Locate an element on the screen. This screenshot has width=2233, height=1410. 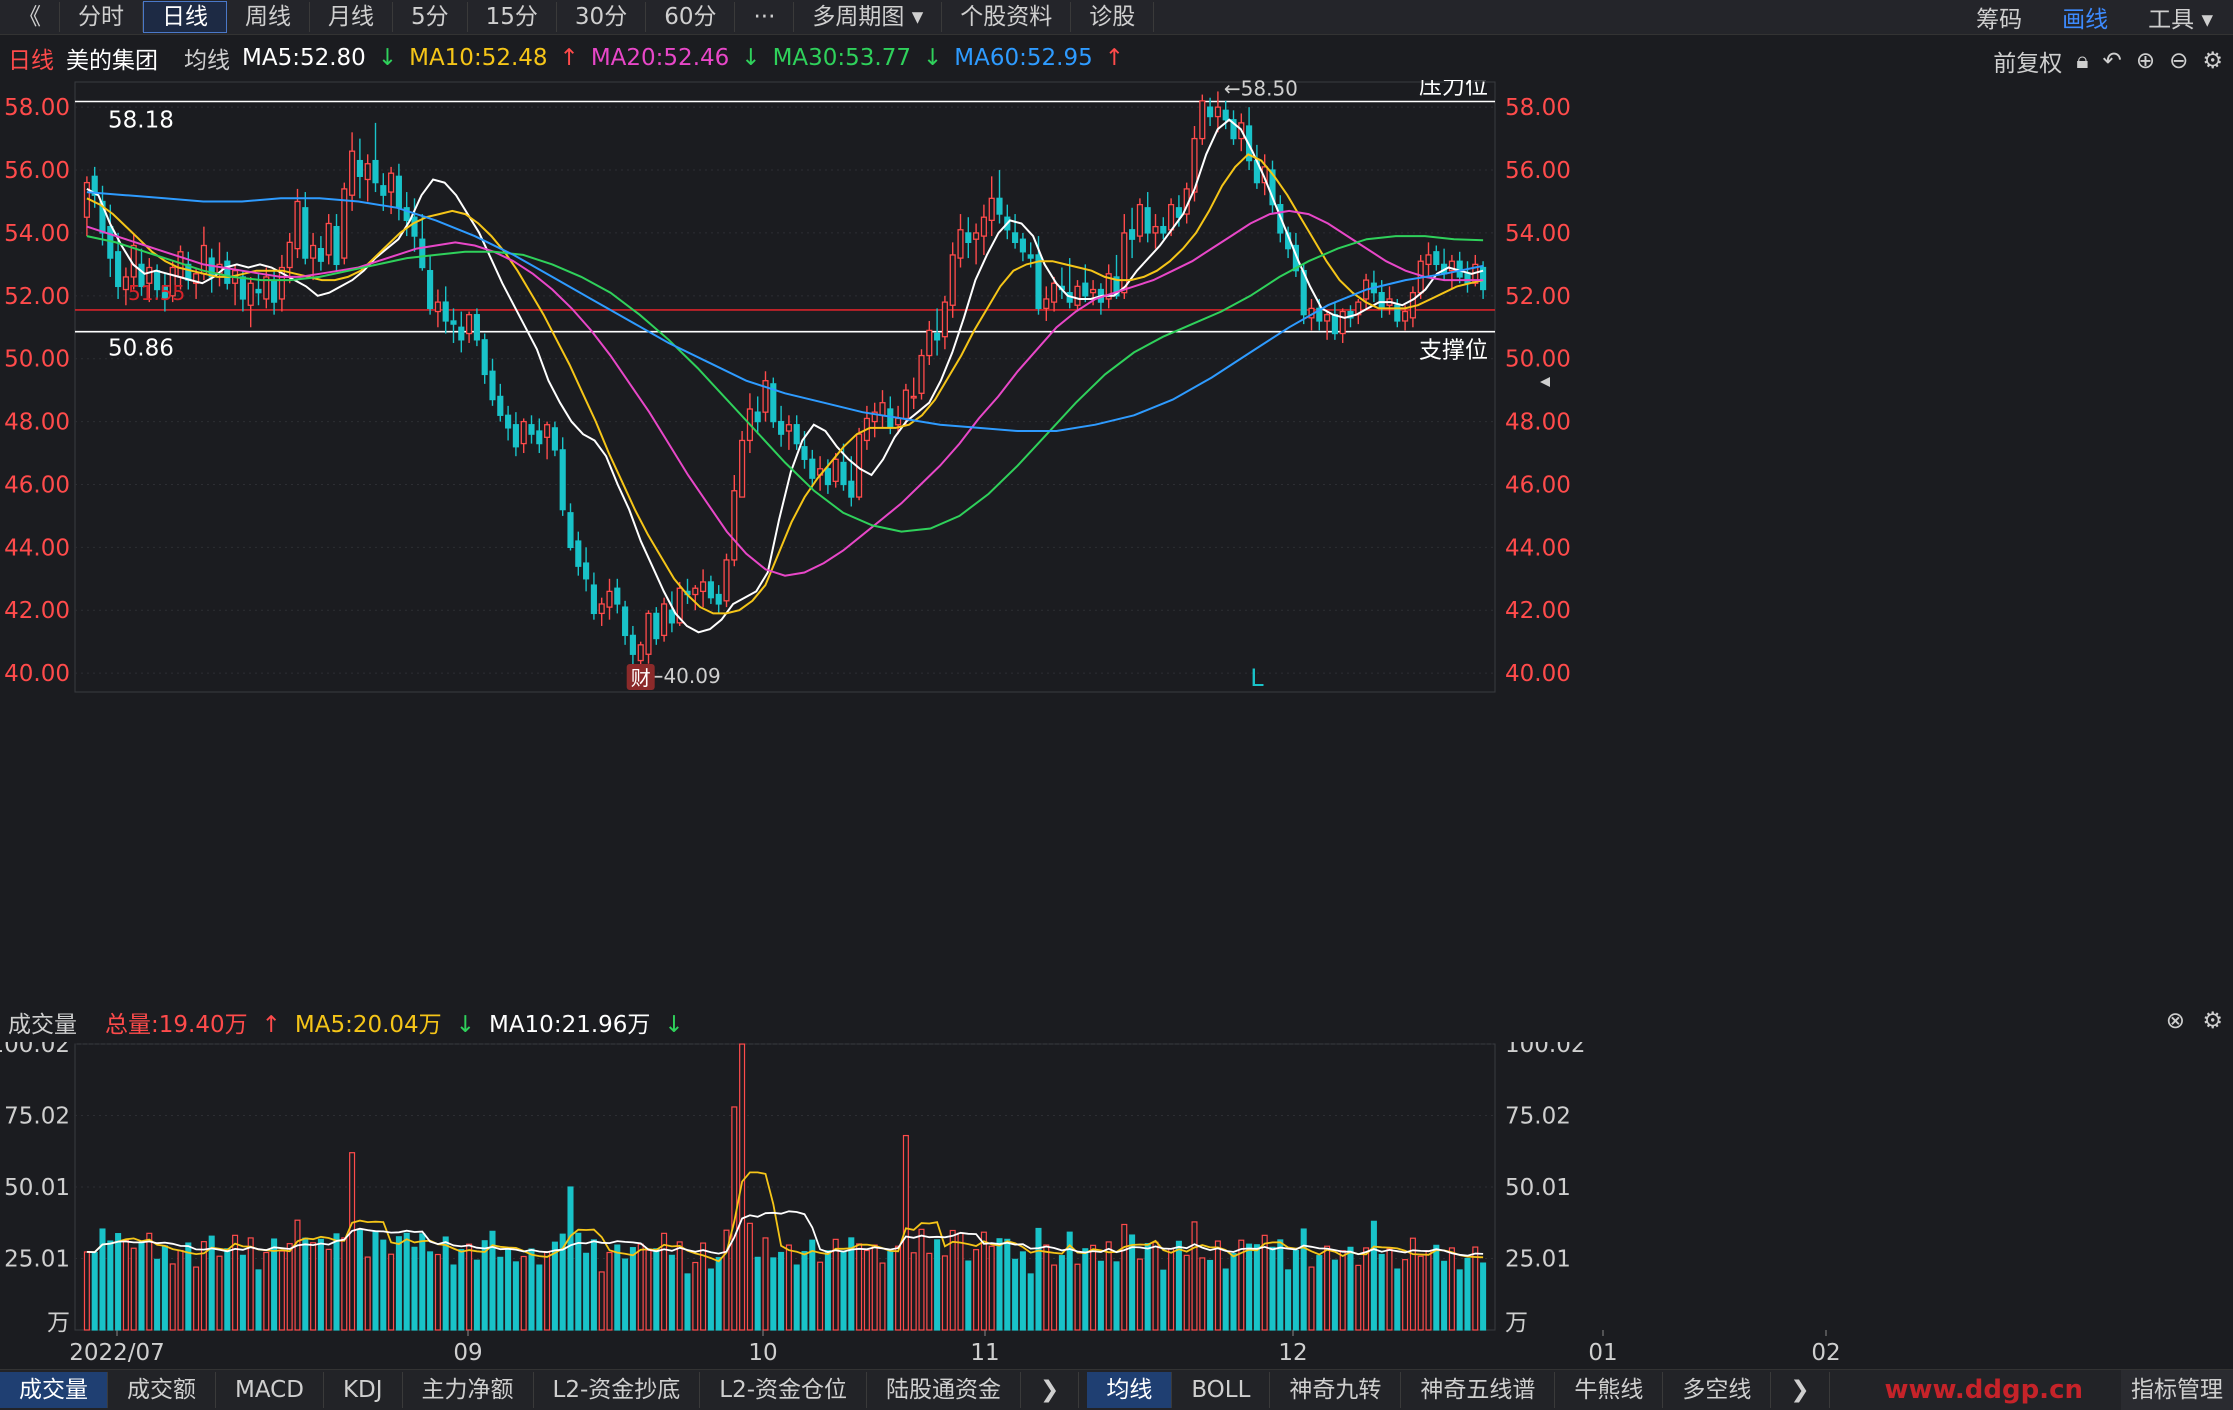
zoom-in-icon: ⊕ is located at coordinates (2145, 61).